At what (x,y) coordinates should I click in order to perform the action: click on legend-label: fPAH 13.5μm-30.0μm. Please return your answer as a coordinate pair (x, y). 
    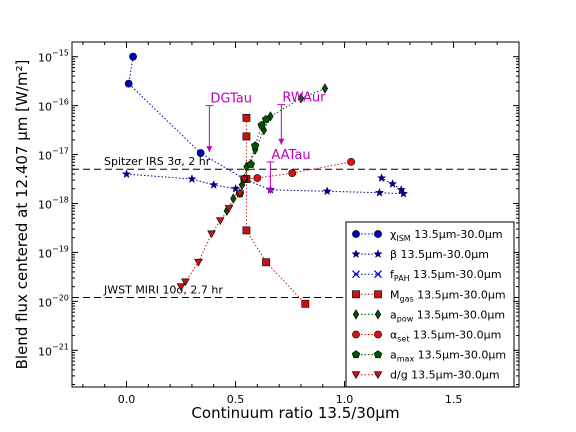
    Looking at the image, I should click on (446, 275).